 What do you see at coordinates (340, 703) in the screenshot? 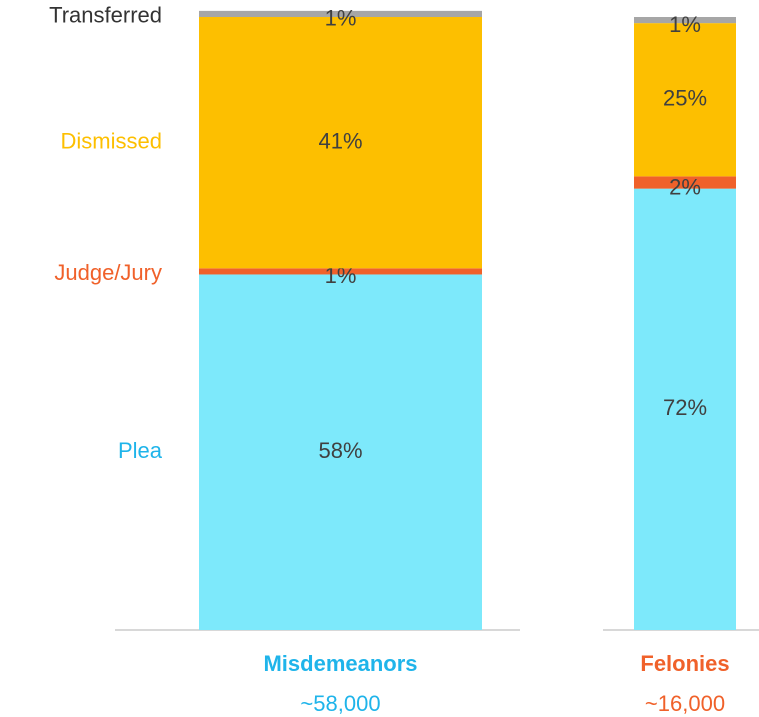
I see `category-count: ~58,000` at bounding box center [340, 703].